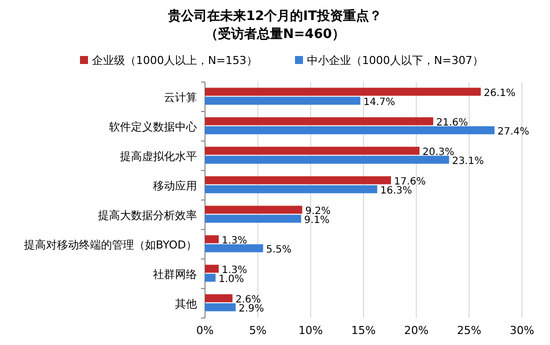  Describe the element at coordinates (186, 303) in the screenshot. I see `y-tick-label: 其他` at that location.